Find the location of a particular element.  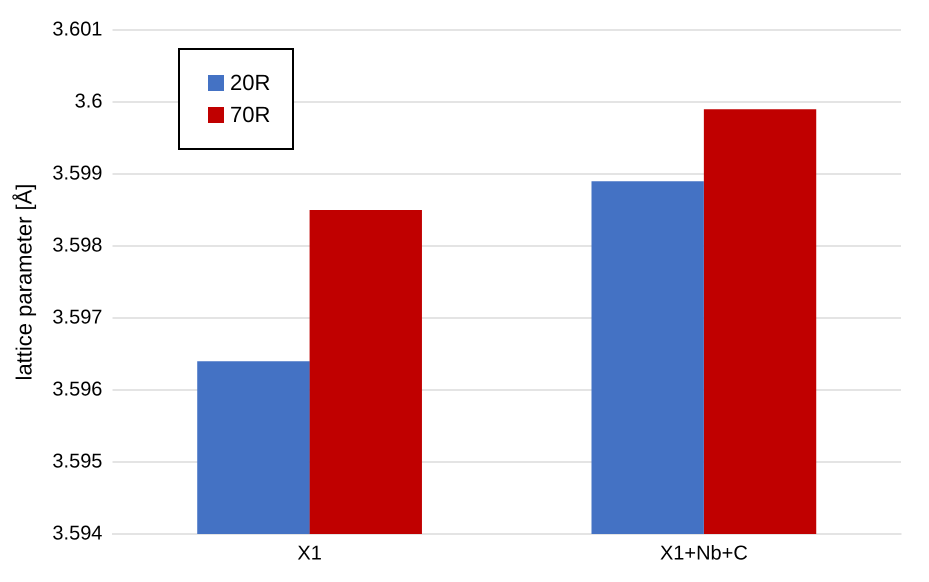

y-tick-label: 3.598 is located at coordinates (77, 245).